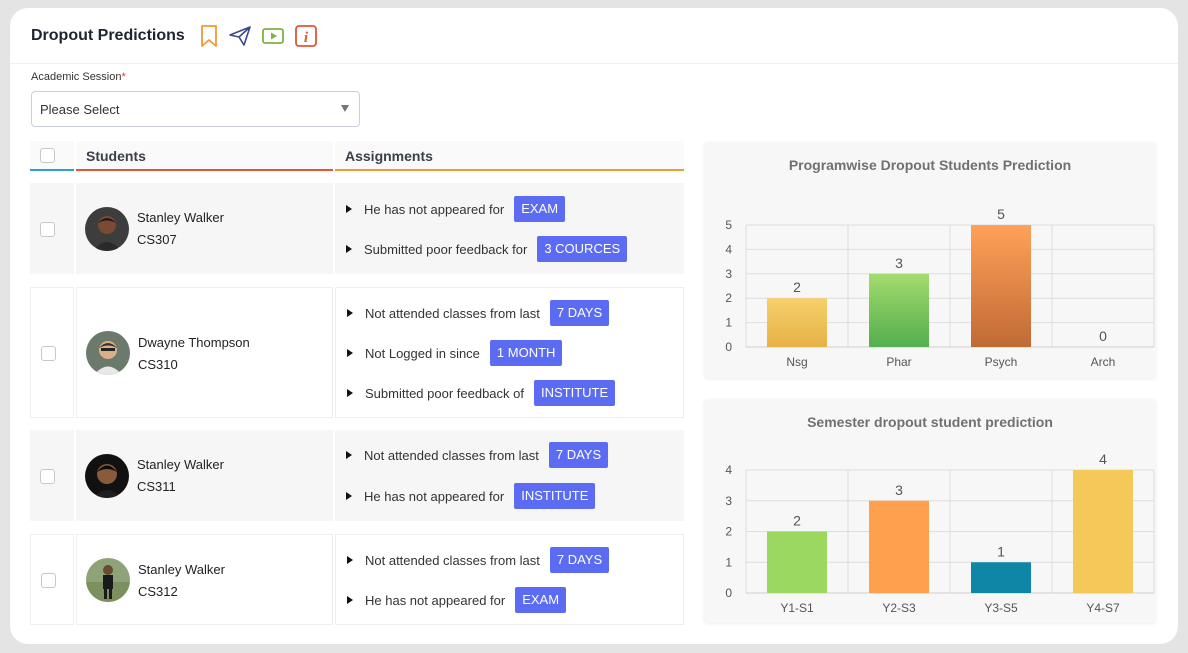 This screenshot has height=653, width=1188. What do you see at coordinates (449, 353) in the screenshot?
I see `assignment-item: Not Logged in since 1 MONTH` at bounding box center [449, 353].